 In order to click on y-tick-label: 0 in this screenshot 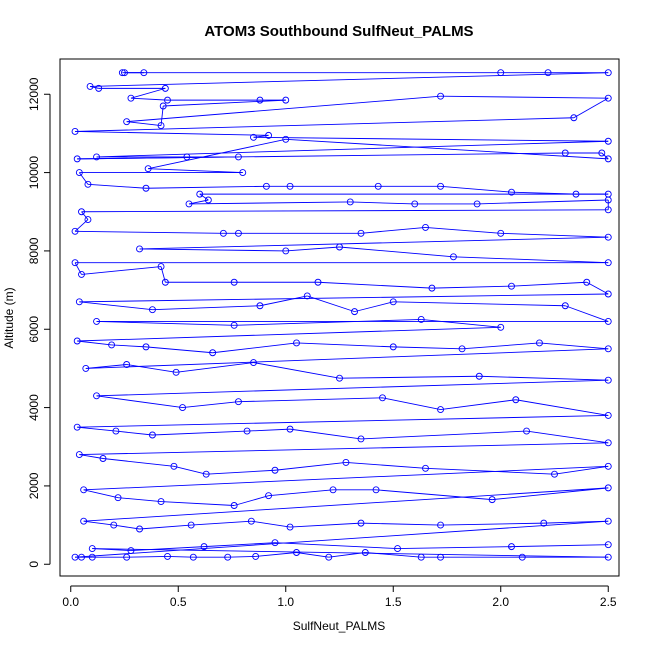, I will do `click(34, 564)`.